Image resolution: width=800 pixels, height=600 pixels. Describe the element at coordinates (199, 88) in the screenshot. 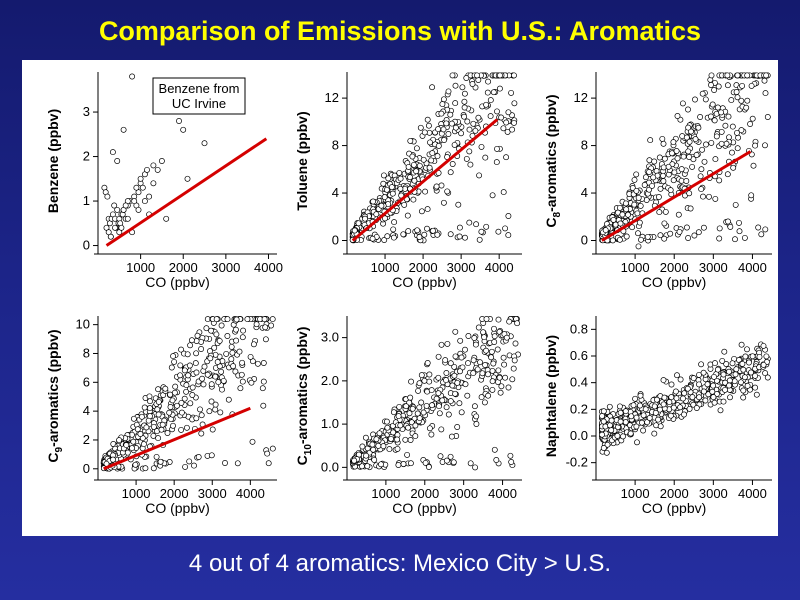

I see `annotation-text: Benzene from` at that location.